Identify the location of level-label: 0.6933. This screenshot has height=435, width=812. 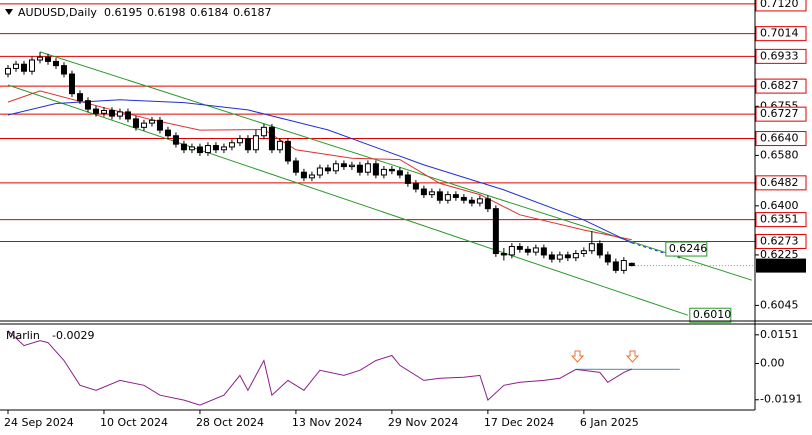
(779, 55).